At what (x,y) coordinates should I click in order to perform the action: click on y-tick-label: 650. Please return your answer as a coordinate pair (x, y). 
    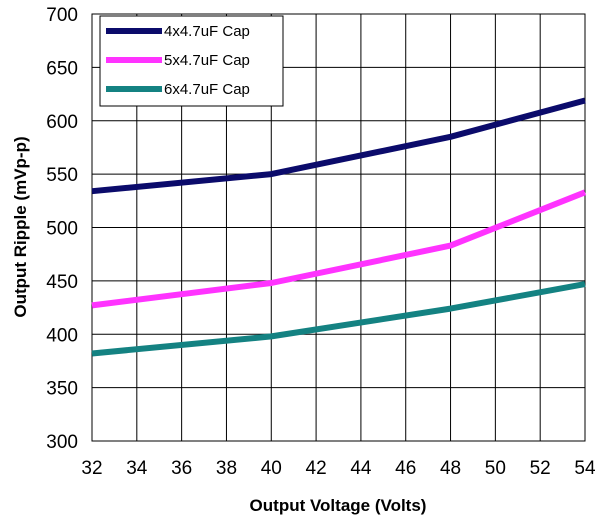
    Looking at the image, I should click on (62, 68).